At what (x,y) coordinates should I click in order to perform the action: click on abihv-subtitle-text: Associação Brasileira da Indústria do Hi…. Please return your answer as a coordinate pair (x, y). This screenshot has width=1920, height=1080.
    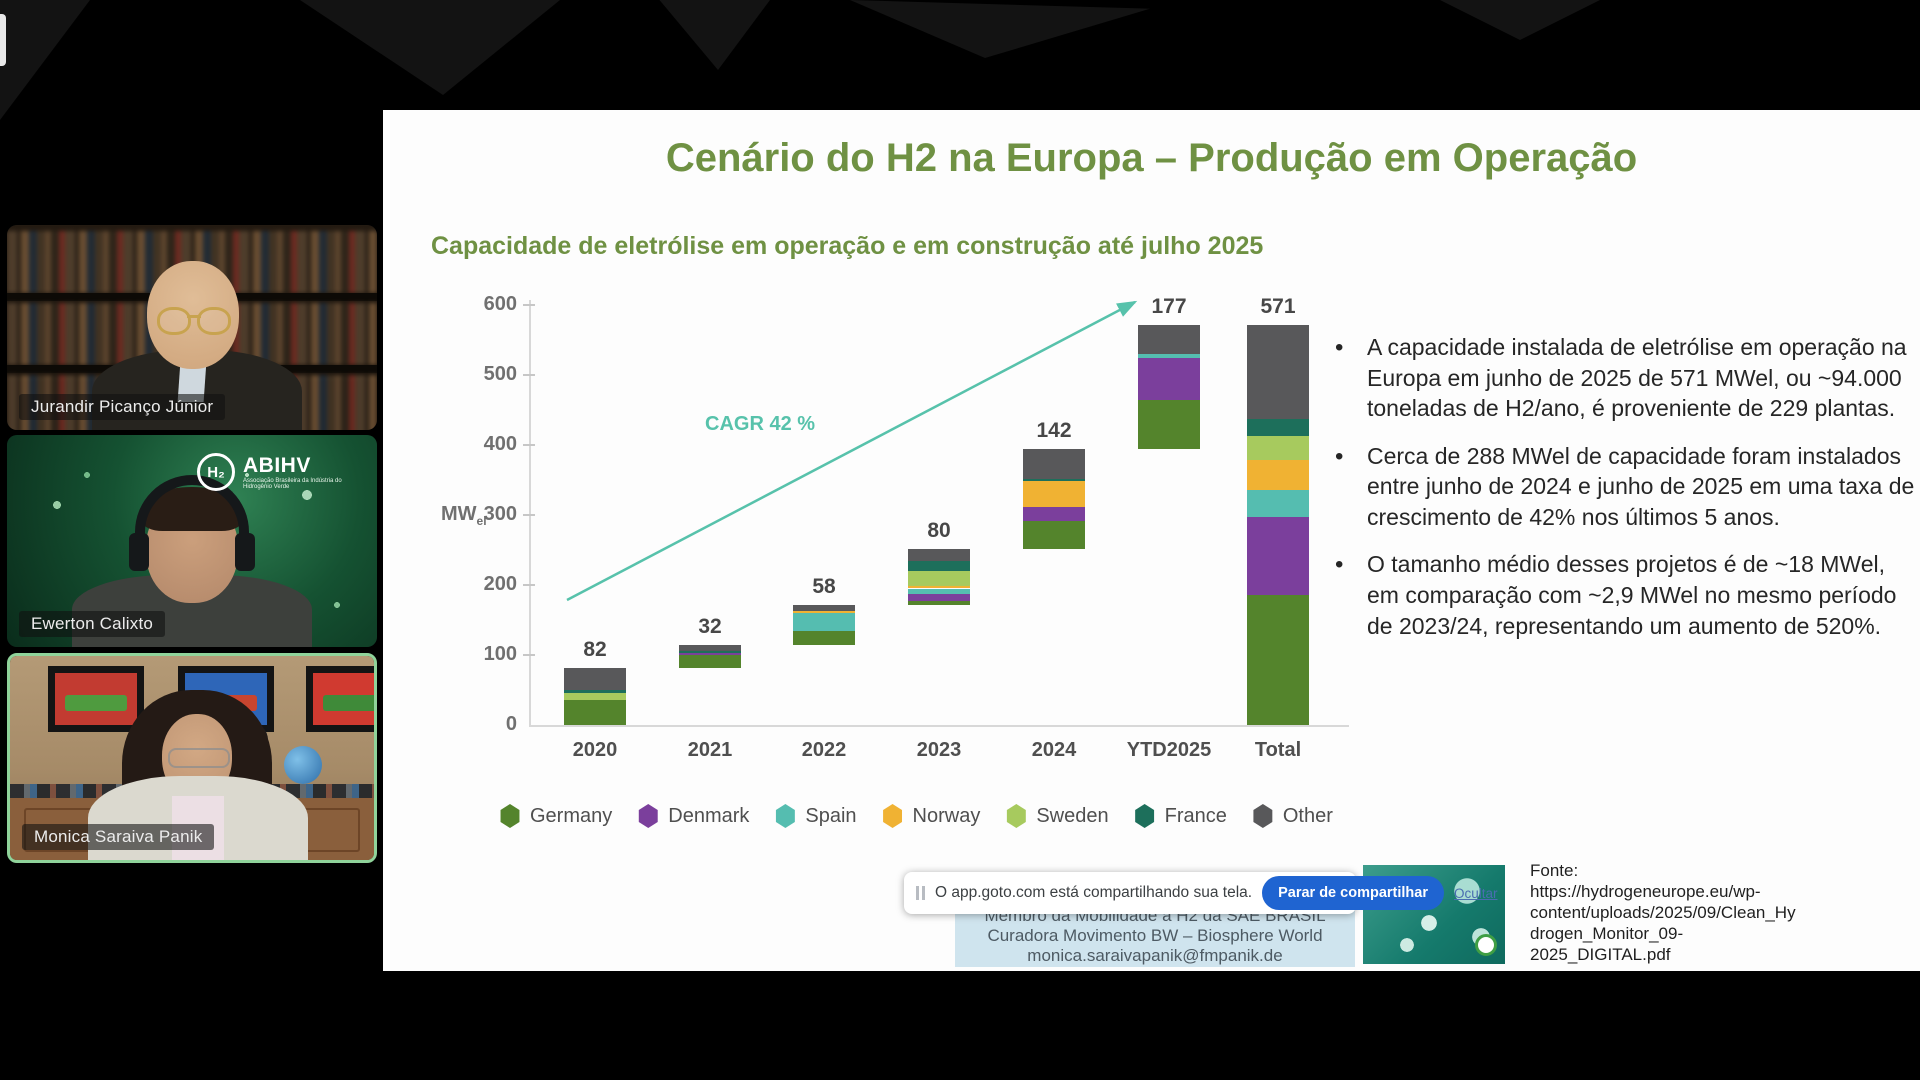
    Looking at the image, I should click on (292, 483).